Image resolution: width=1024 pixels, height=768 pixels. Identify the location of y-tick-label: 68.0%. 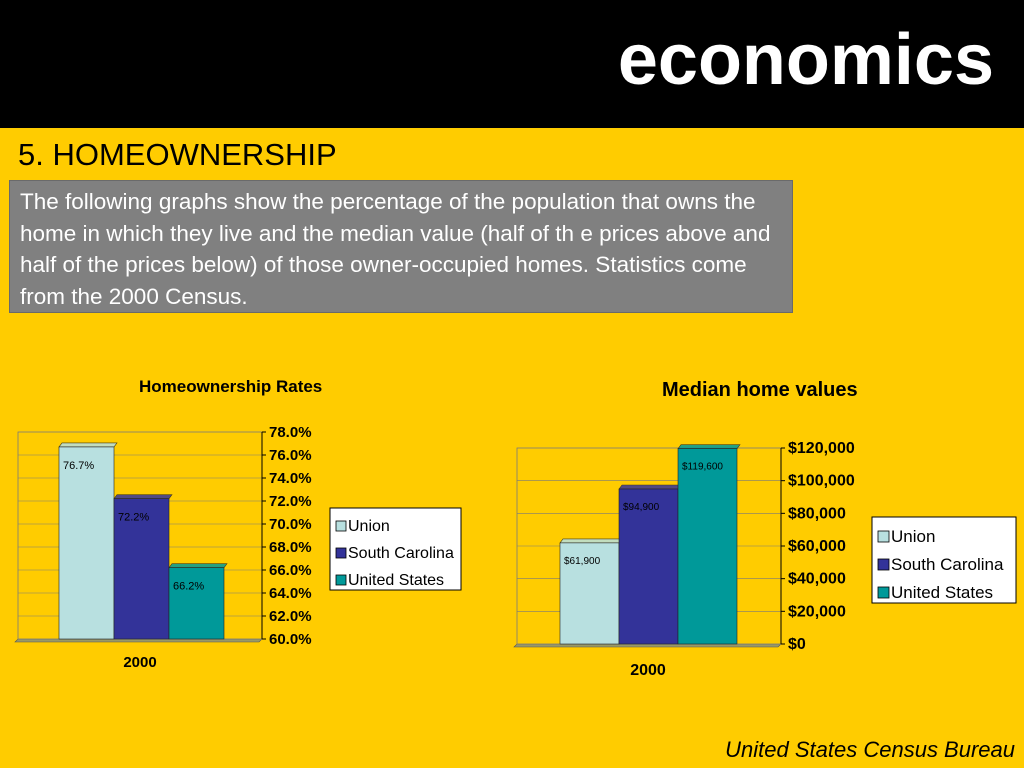
(290, 547).